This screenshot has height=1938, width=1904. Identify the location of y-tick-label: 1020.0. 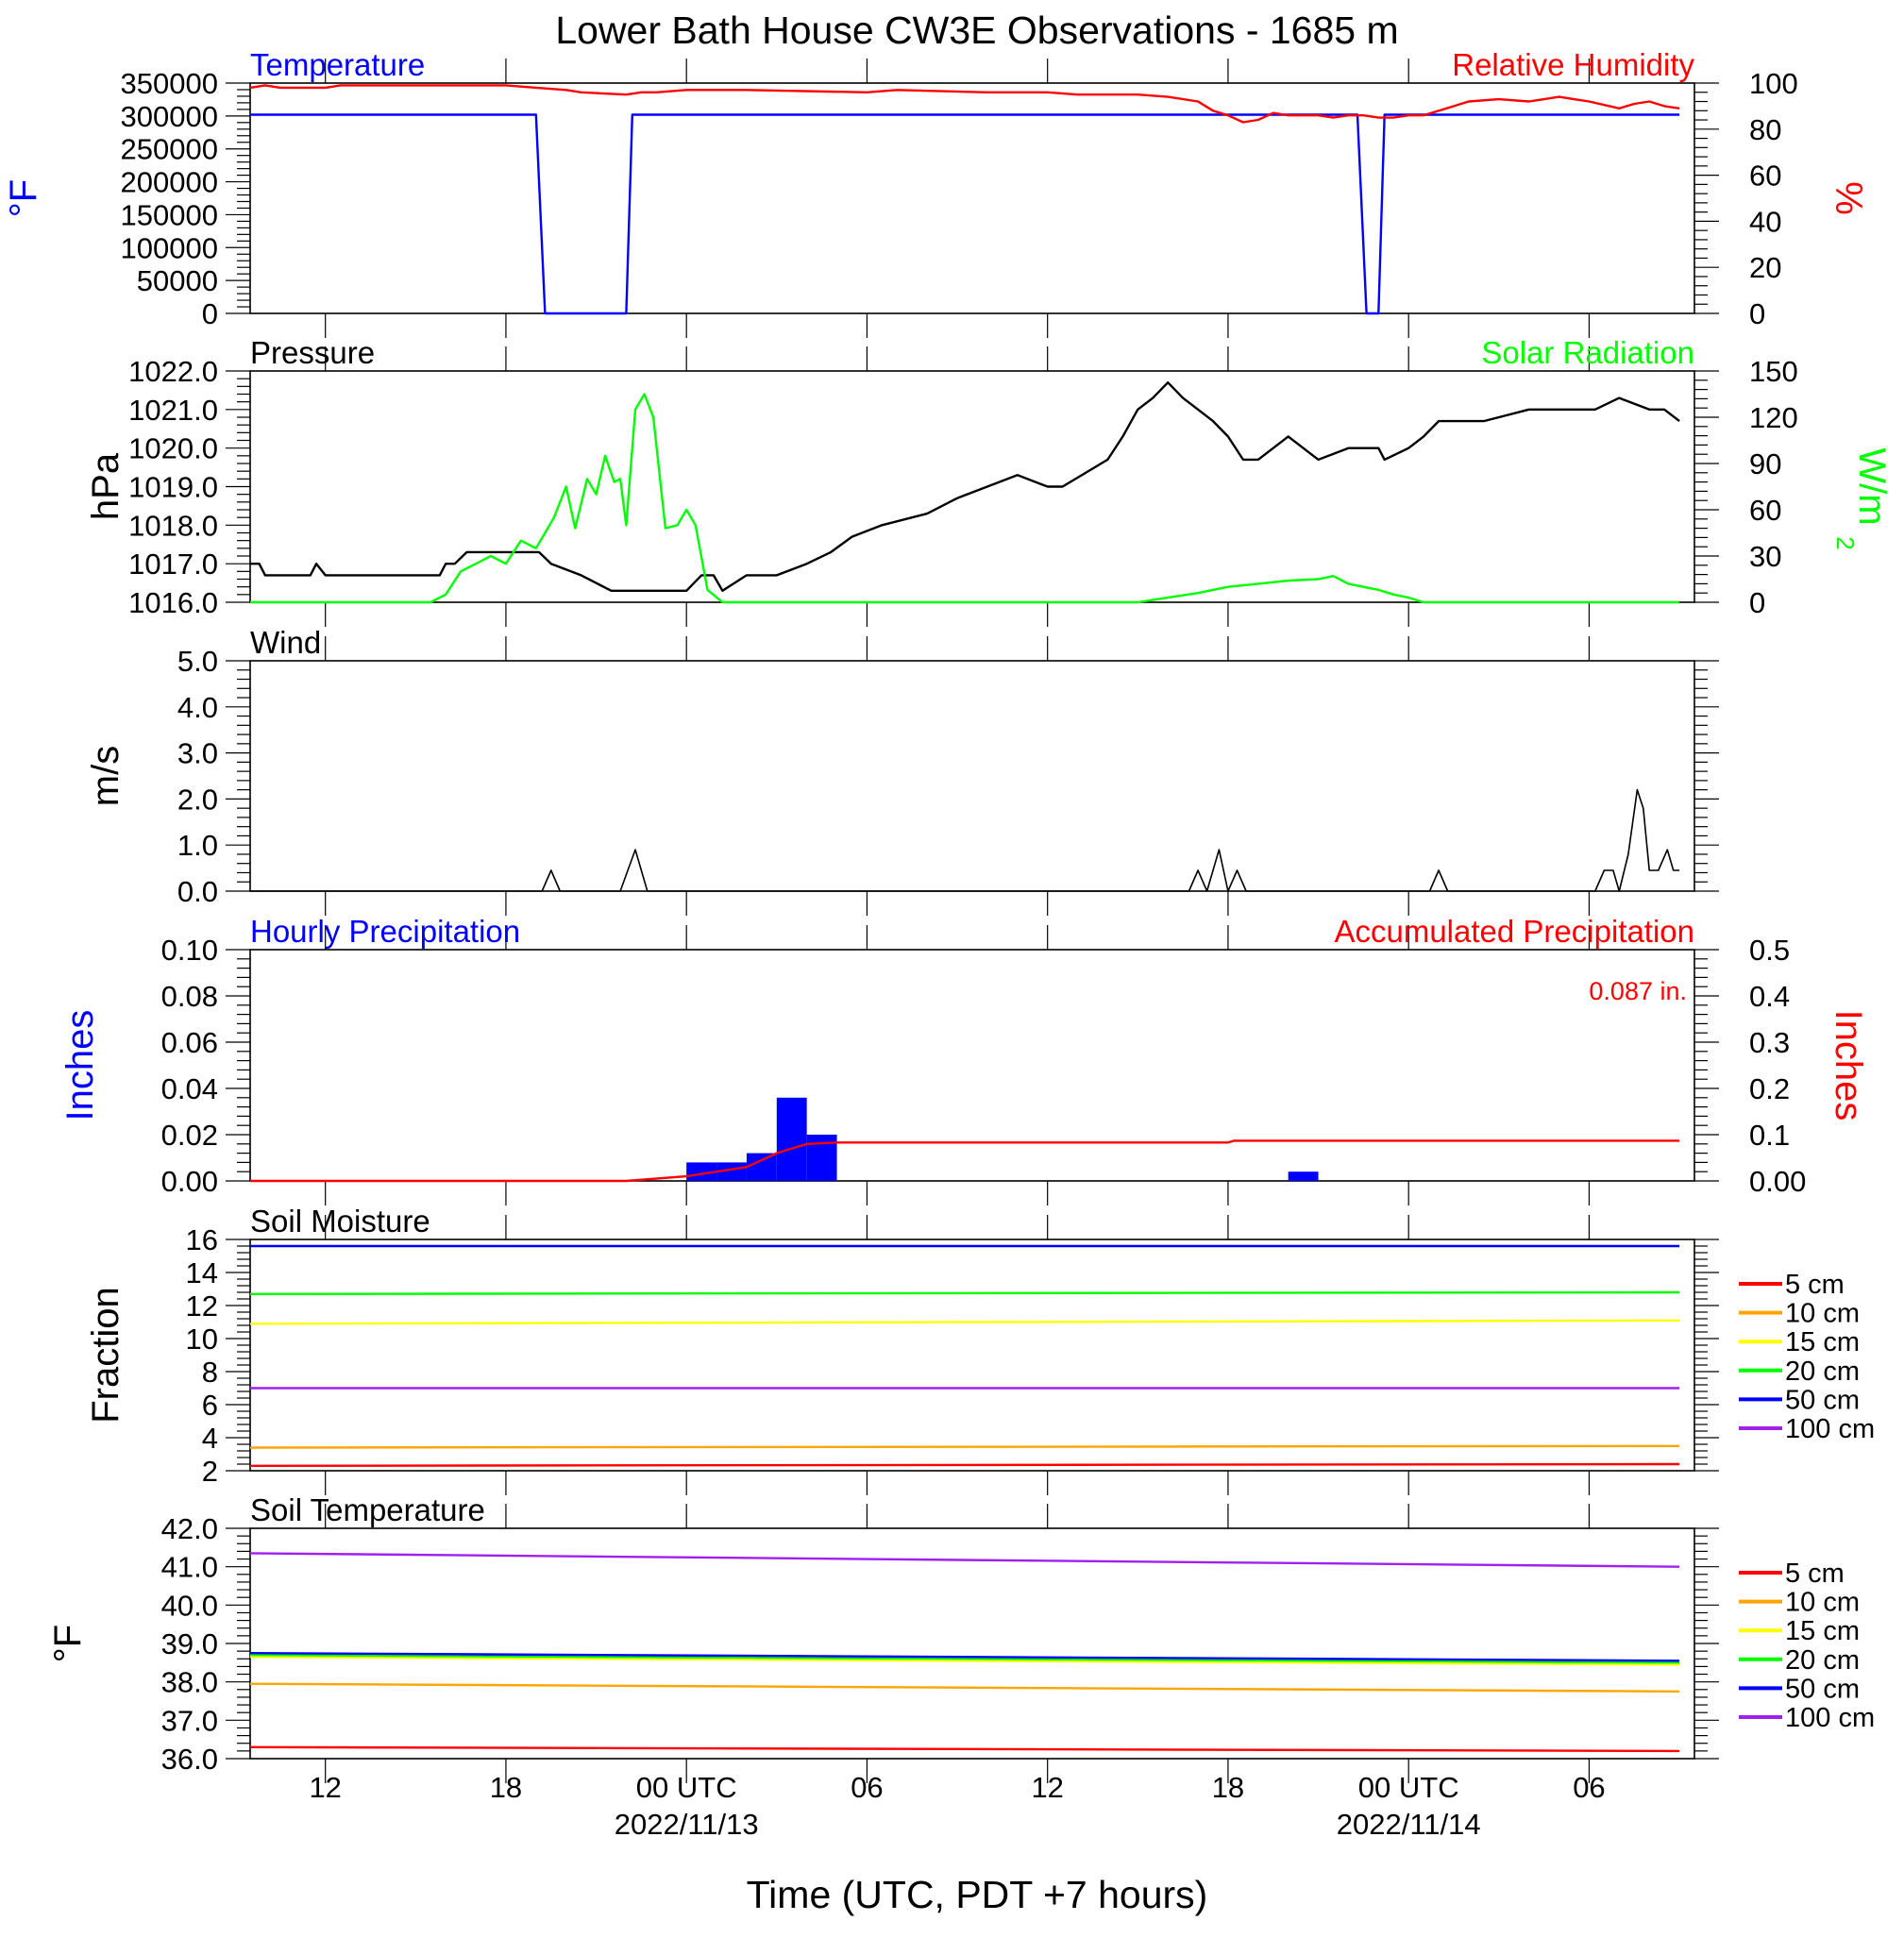
(173, 448).